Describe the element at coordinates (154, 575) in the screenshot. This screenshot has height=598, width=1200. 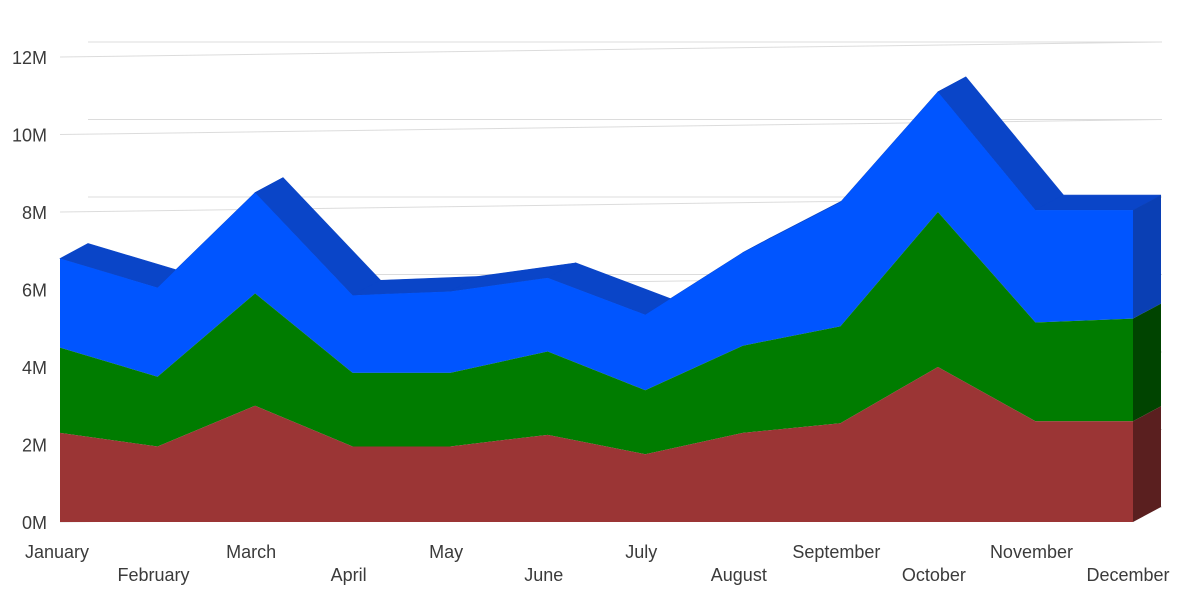
I see `x-tick-label-february: February` at that location.